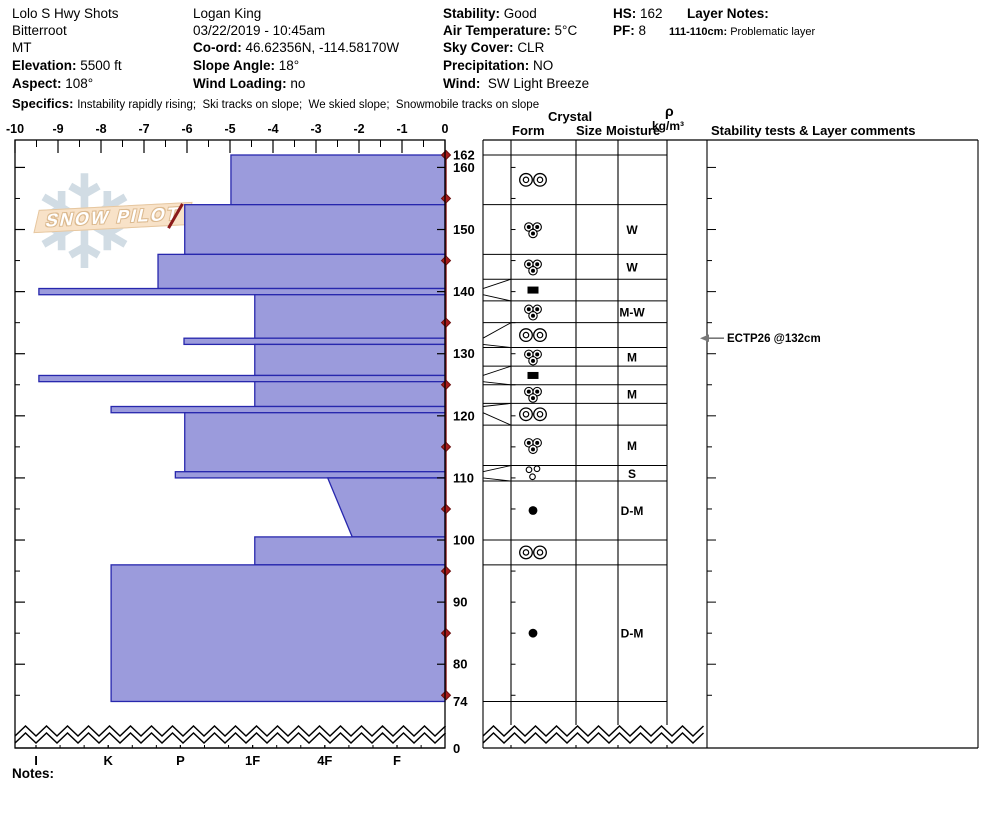 This screenshot has width=994, height=840. What do you see at coordinates (632, 312) in the screenshot?
I see `moisture-value: M-W` at bounding box center [632, 312].